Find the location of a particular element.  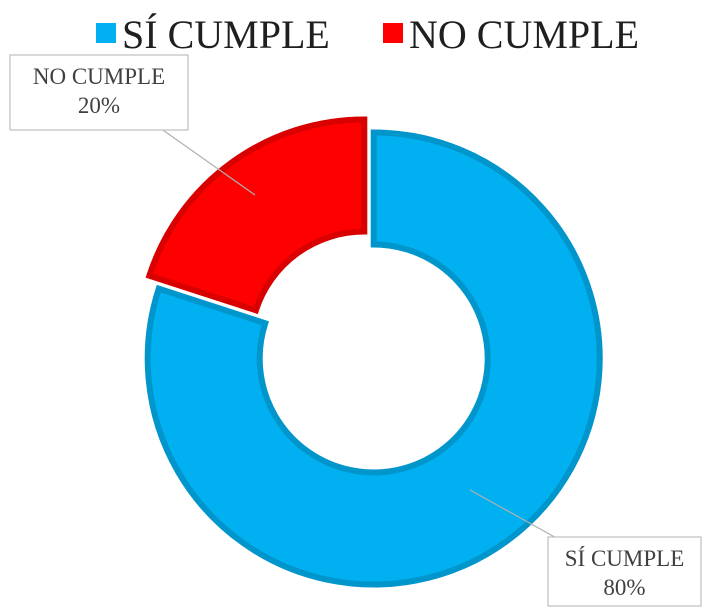

donut-slice is located at coordinates (256, 215).